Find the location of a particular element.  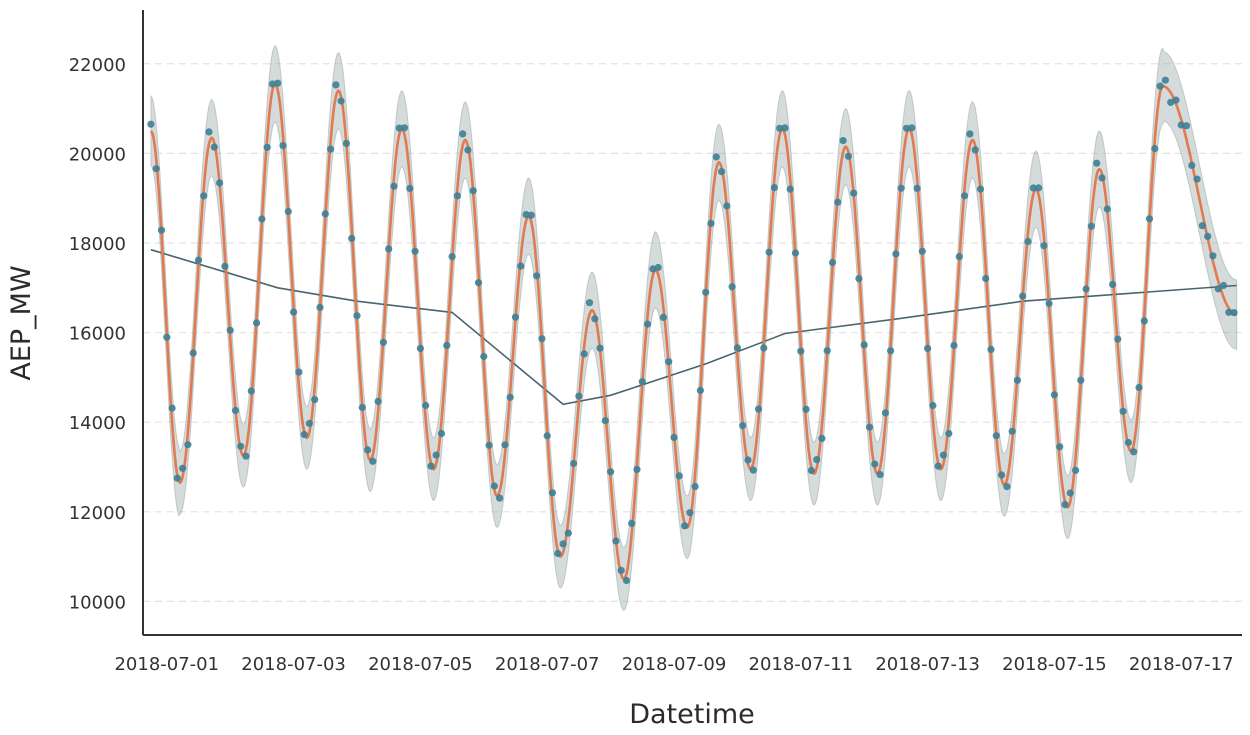

y-tick-label: 22000 is located at coordinates (97, 65).